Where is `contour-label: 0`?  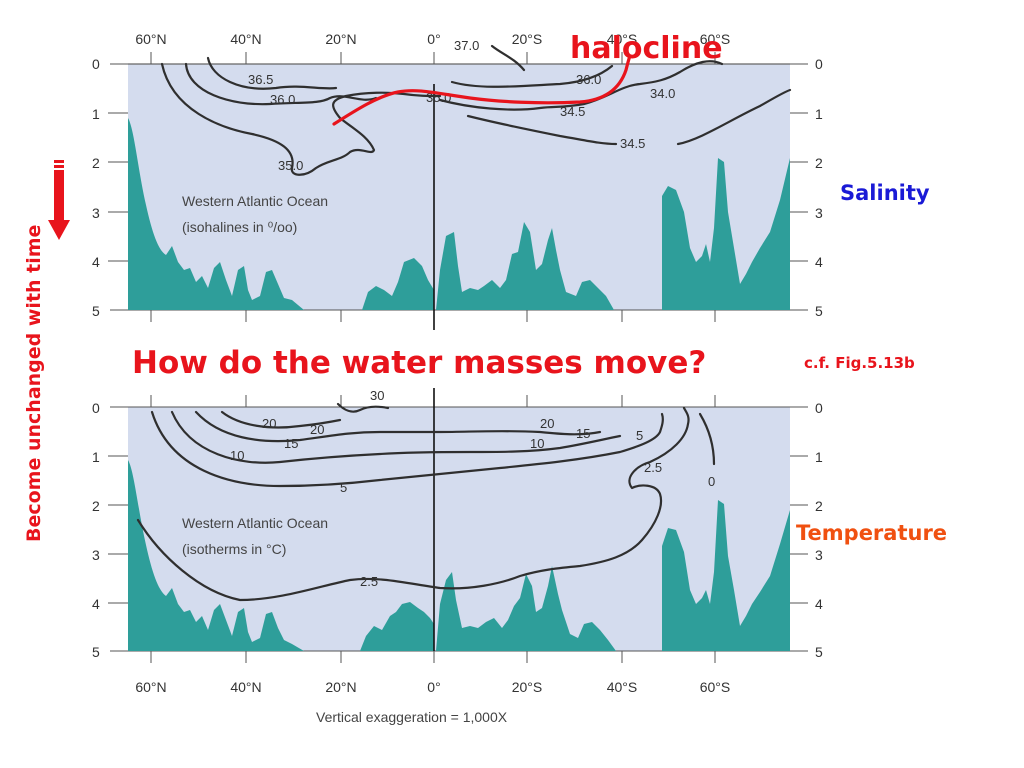
contour-label: 0 is located at coordinates (711, 481).